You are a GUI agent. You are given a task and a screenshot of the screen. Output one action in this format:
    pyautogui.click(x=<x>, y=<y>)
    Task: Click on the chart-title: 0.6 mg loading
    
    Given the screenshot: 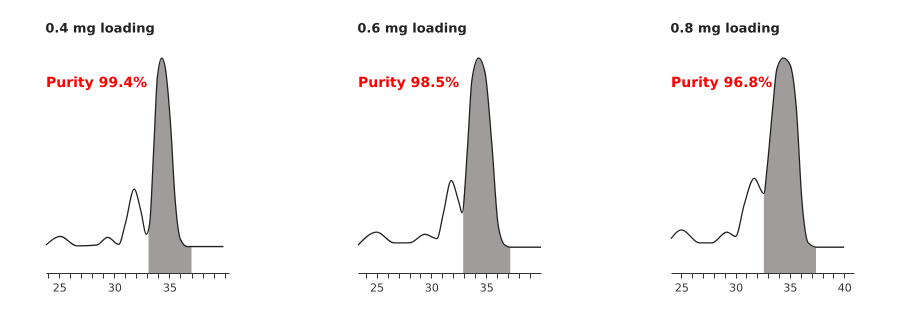 What is the action you would take?
    pyautogui.click(x=412, y=28)
    